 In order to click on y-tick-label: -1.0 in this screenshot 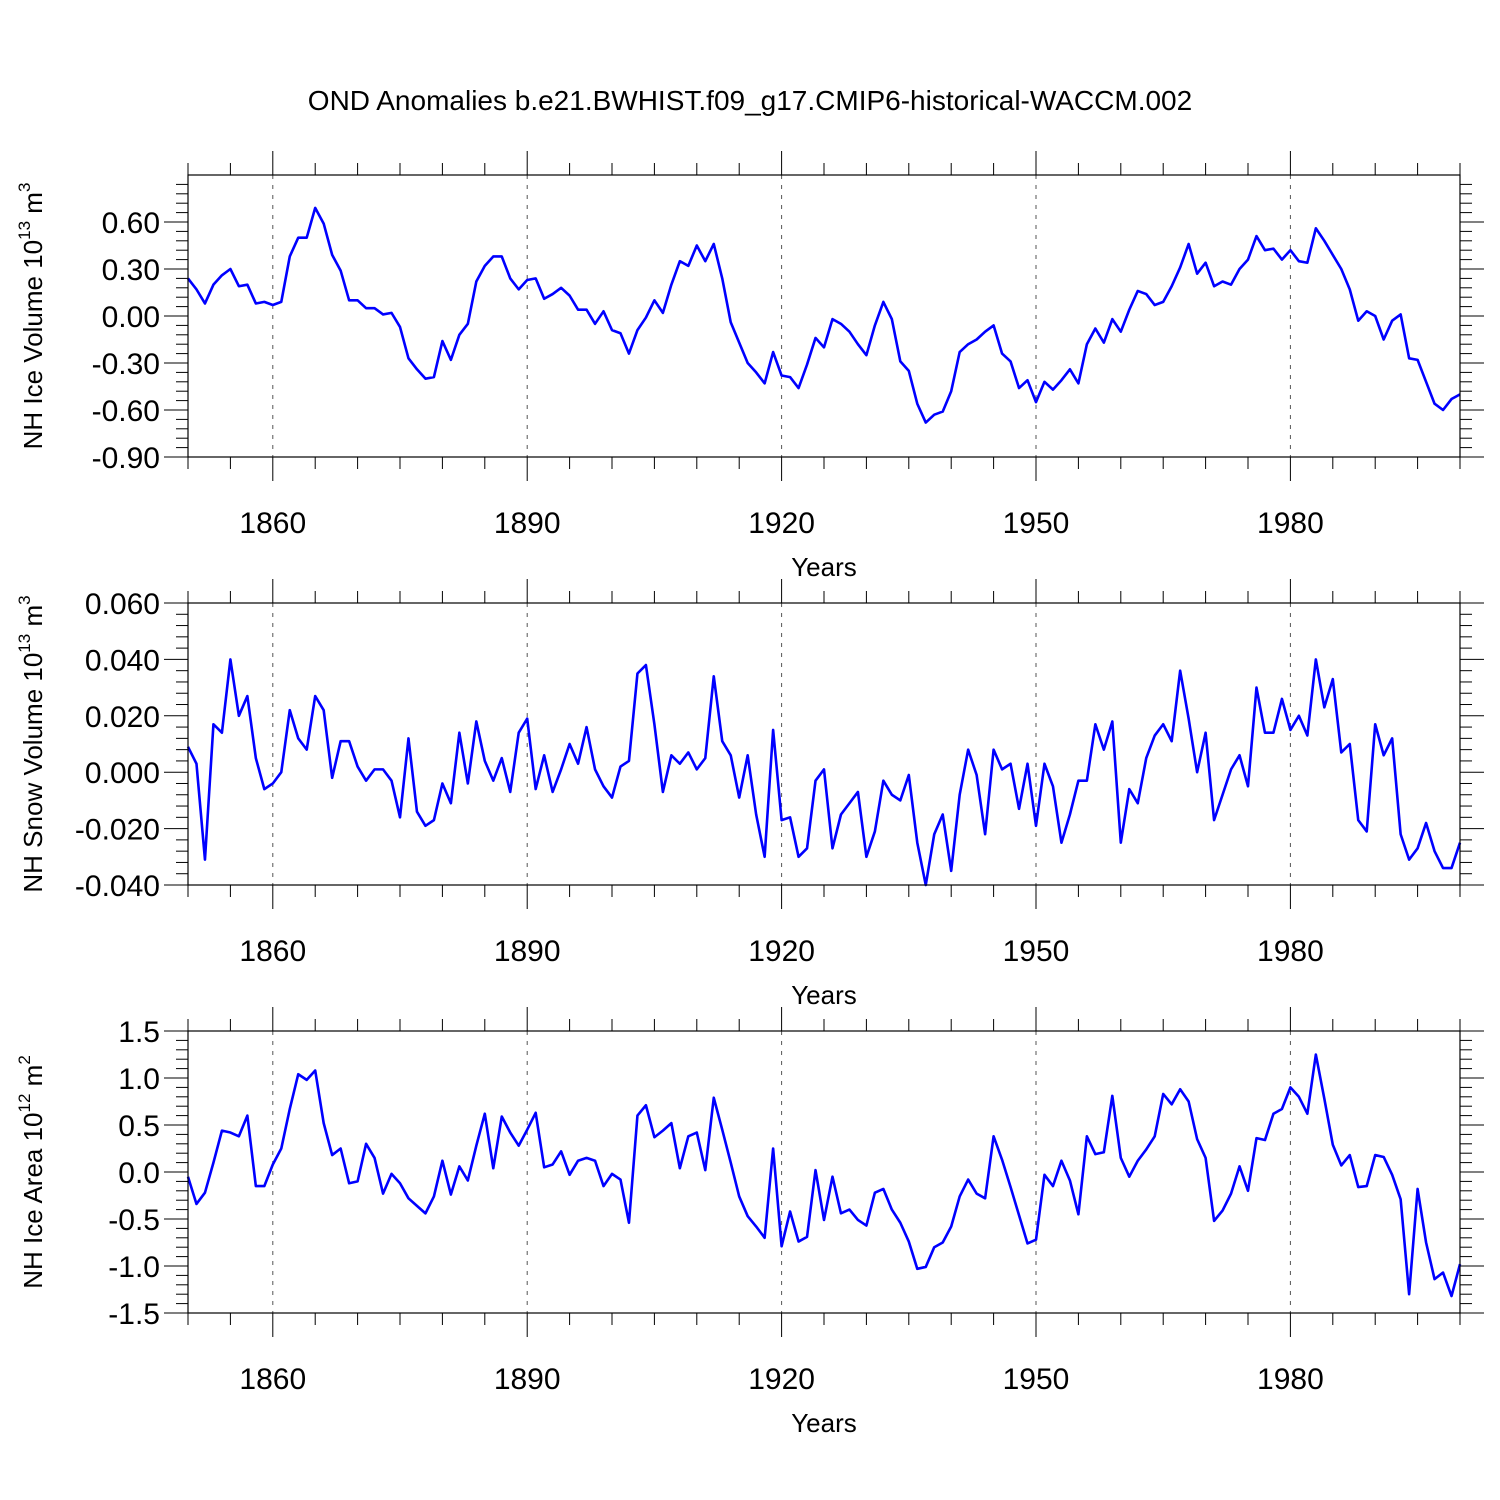, I will do `click(134, 1267)`.